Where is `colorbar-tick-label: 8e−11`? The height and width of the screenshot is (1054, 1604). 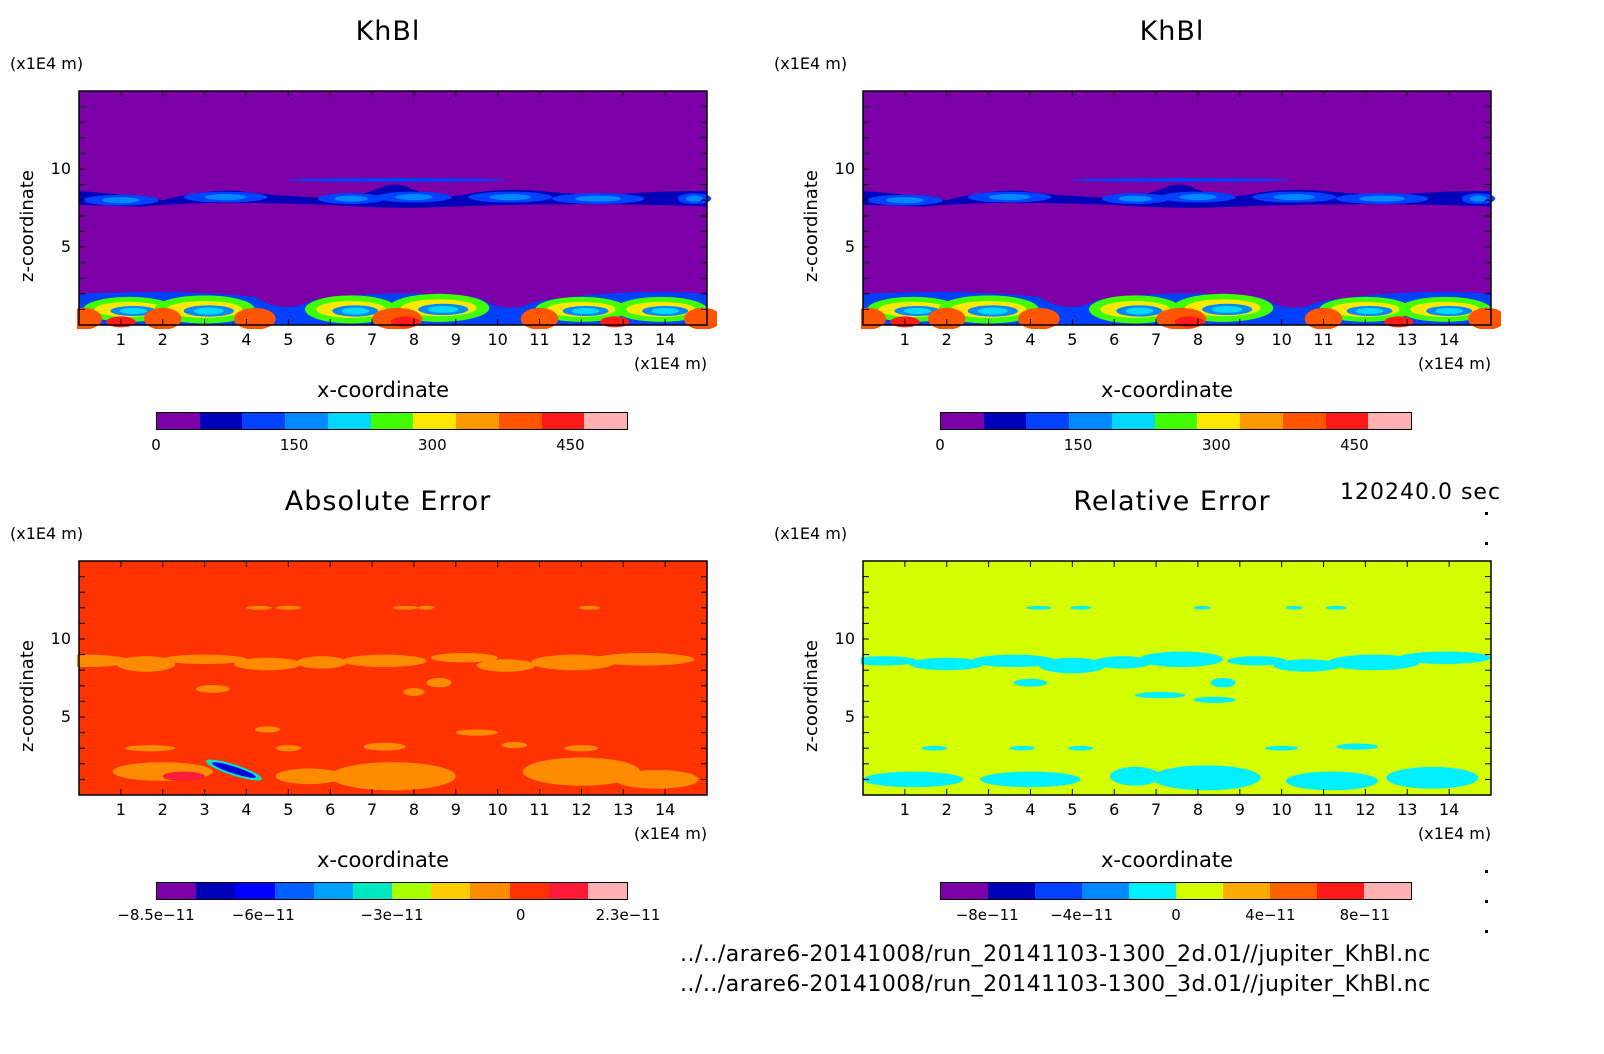 colorbar-tick-label: 8e−11 is located at coordinates (1365, 915).